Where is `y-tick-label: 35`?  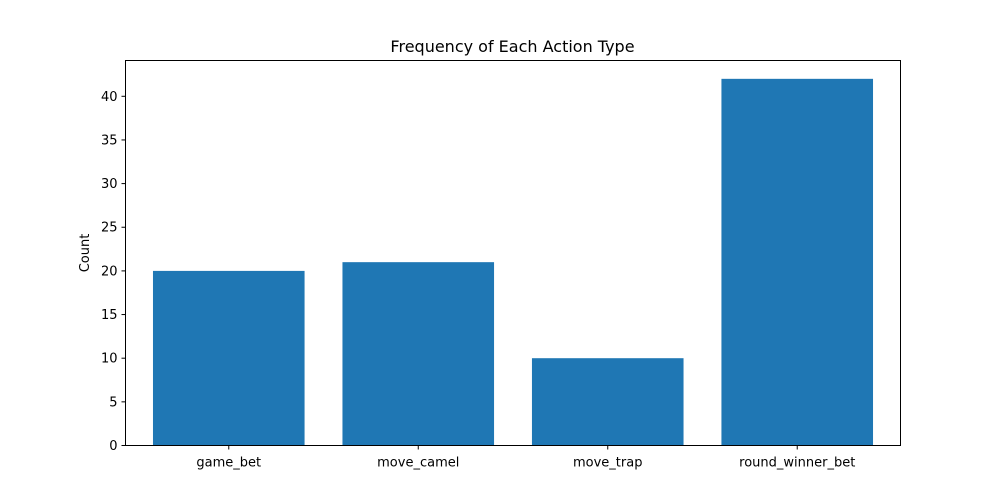 y-tick-label: 35 is located at coordinates (109, 140).